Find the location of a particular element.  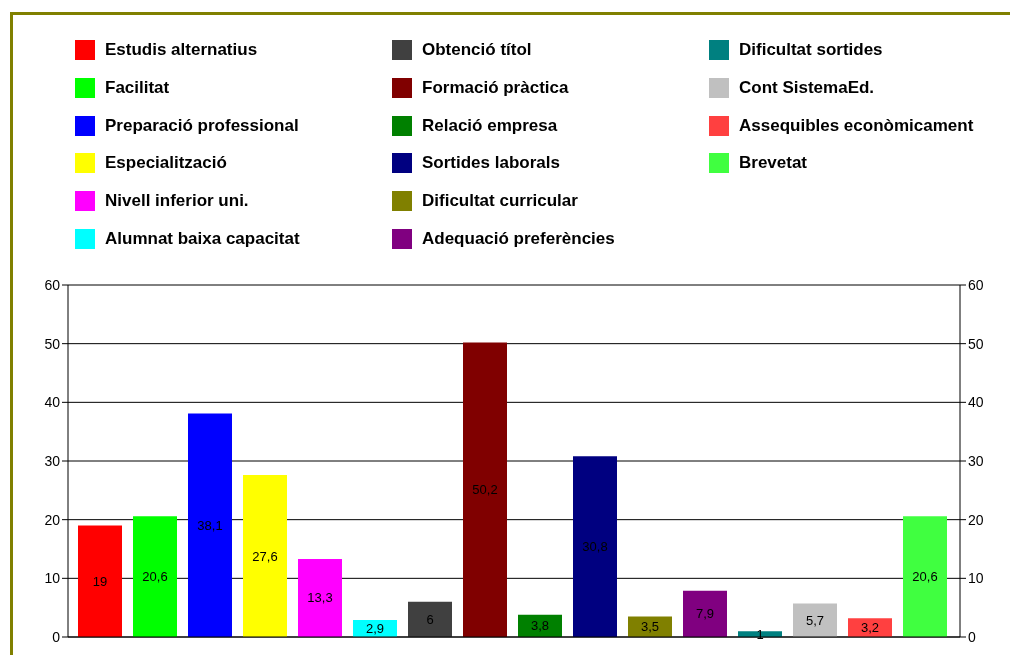

legend-label: Estudis alternatius is located at coordinates (181, 50).